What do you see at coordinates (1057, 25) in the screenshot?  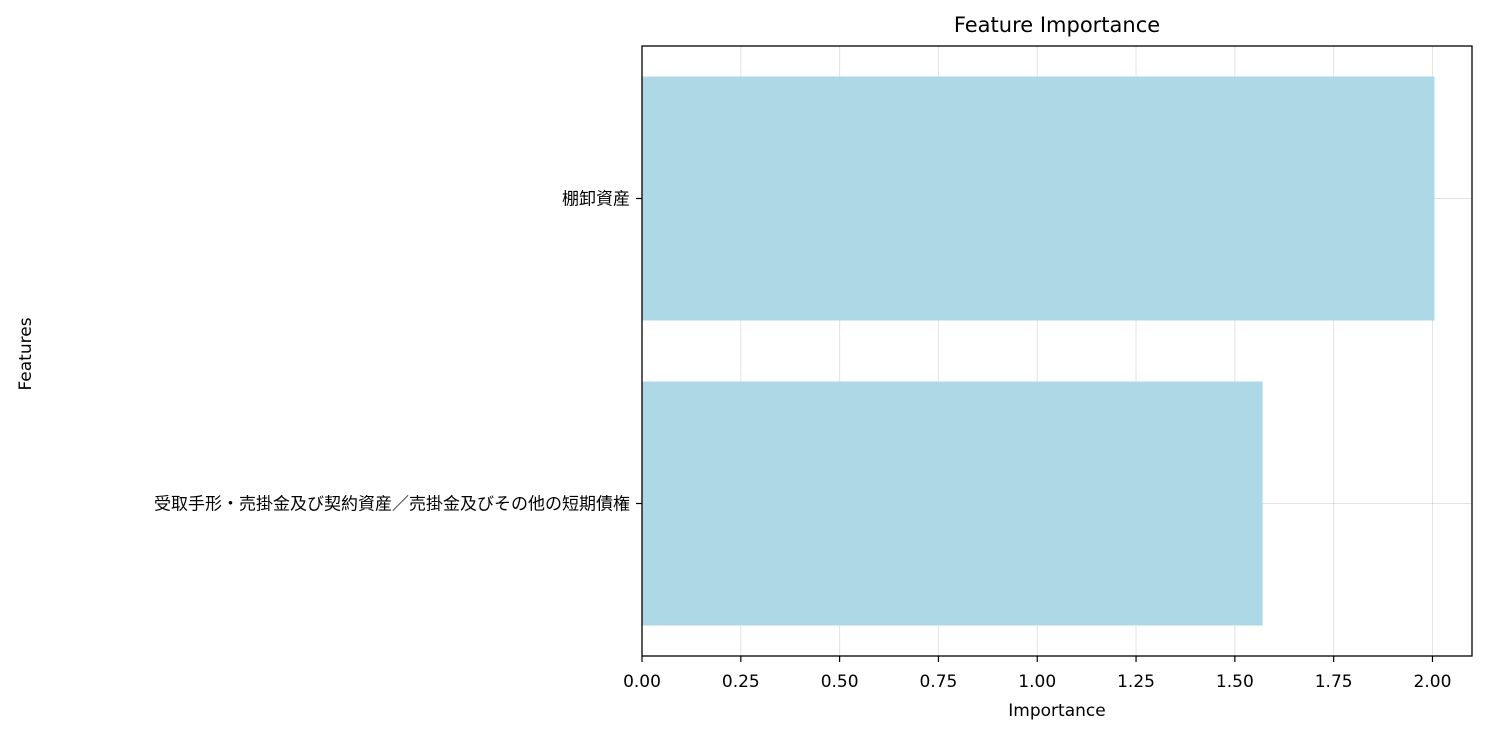 I see `chart-title: Feature Importance` at bounding box center [1057, 25].